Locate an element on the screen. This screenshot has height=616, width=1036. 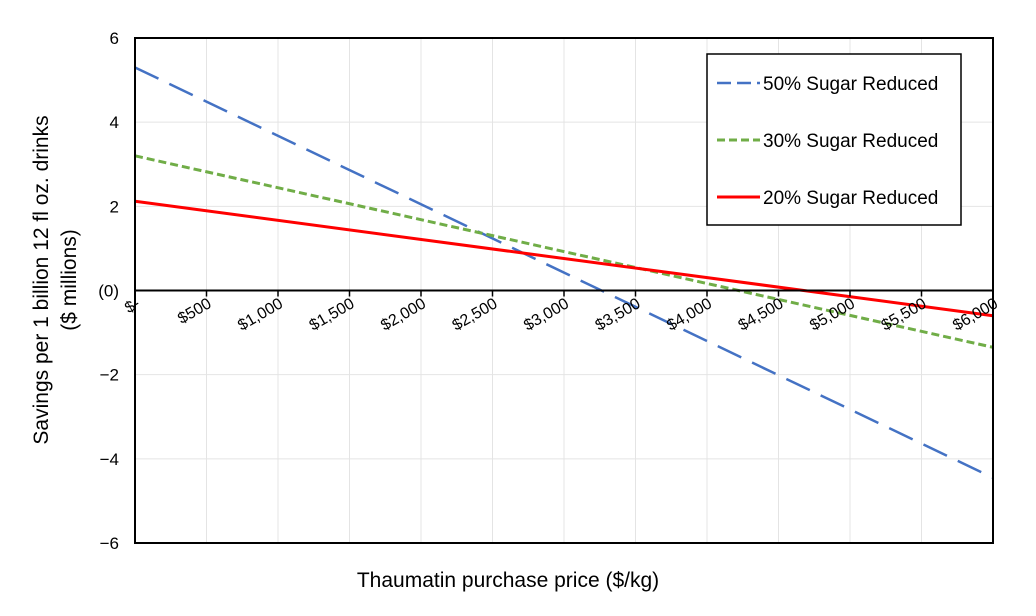
y-tick-label: −4 is located at coordinates (109, 459).